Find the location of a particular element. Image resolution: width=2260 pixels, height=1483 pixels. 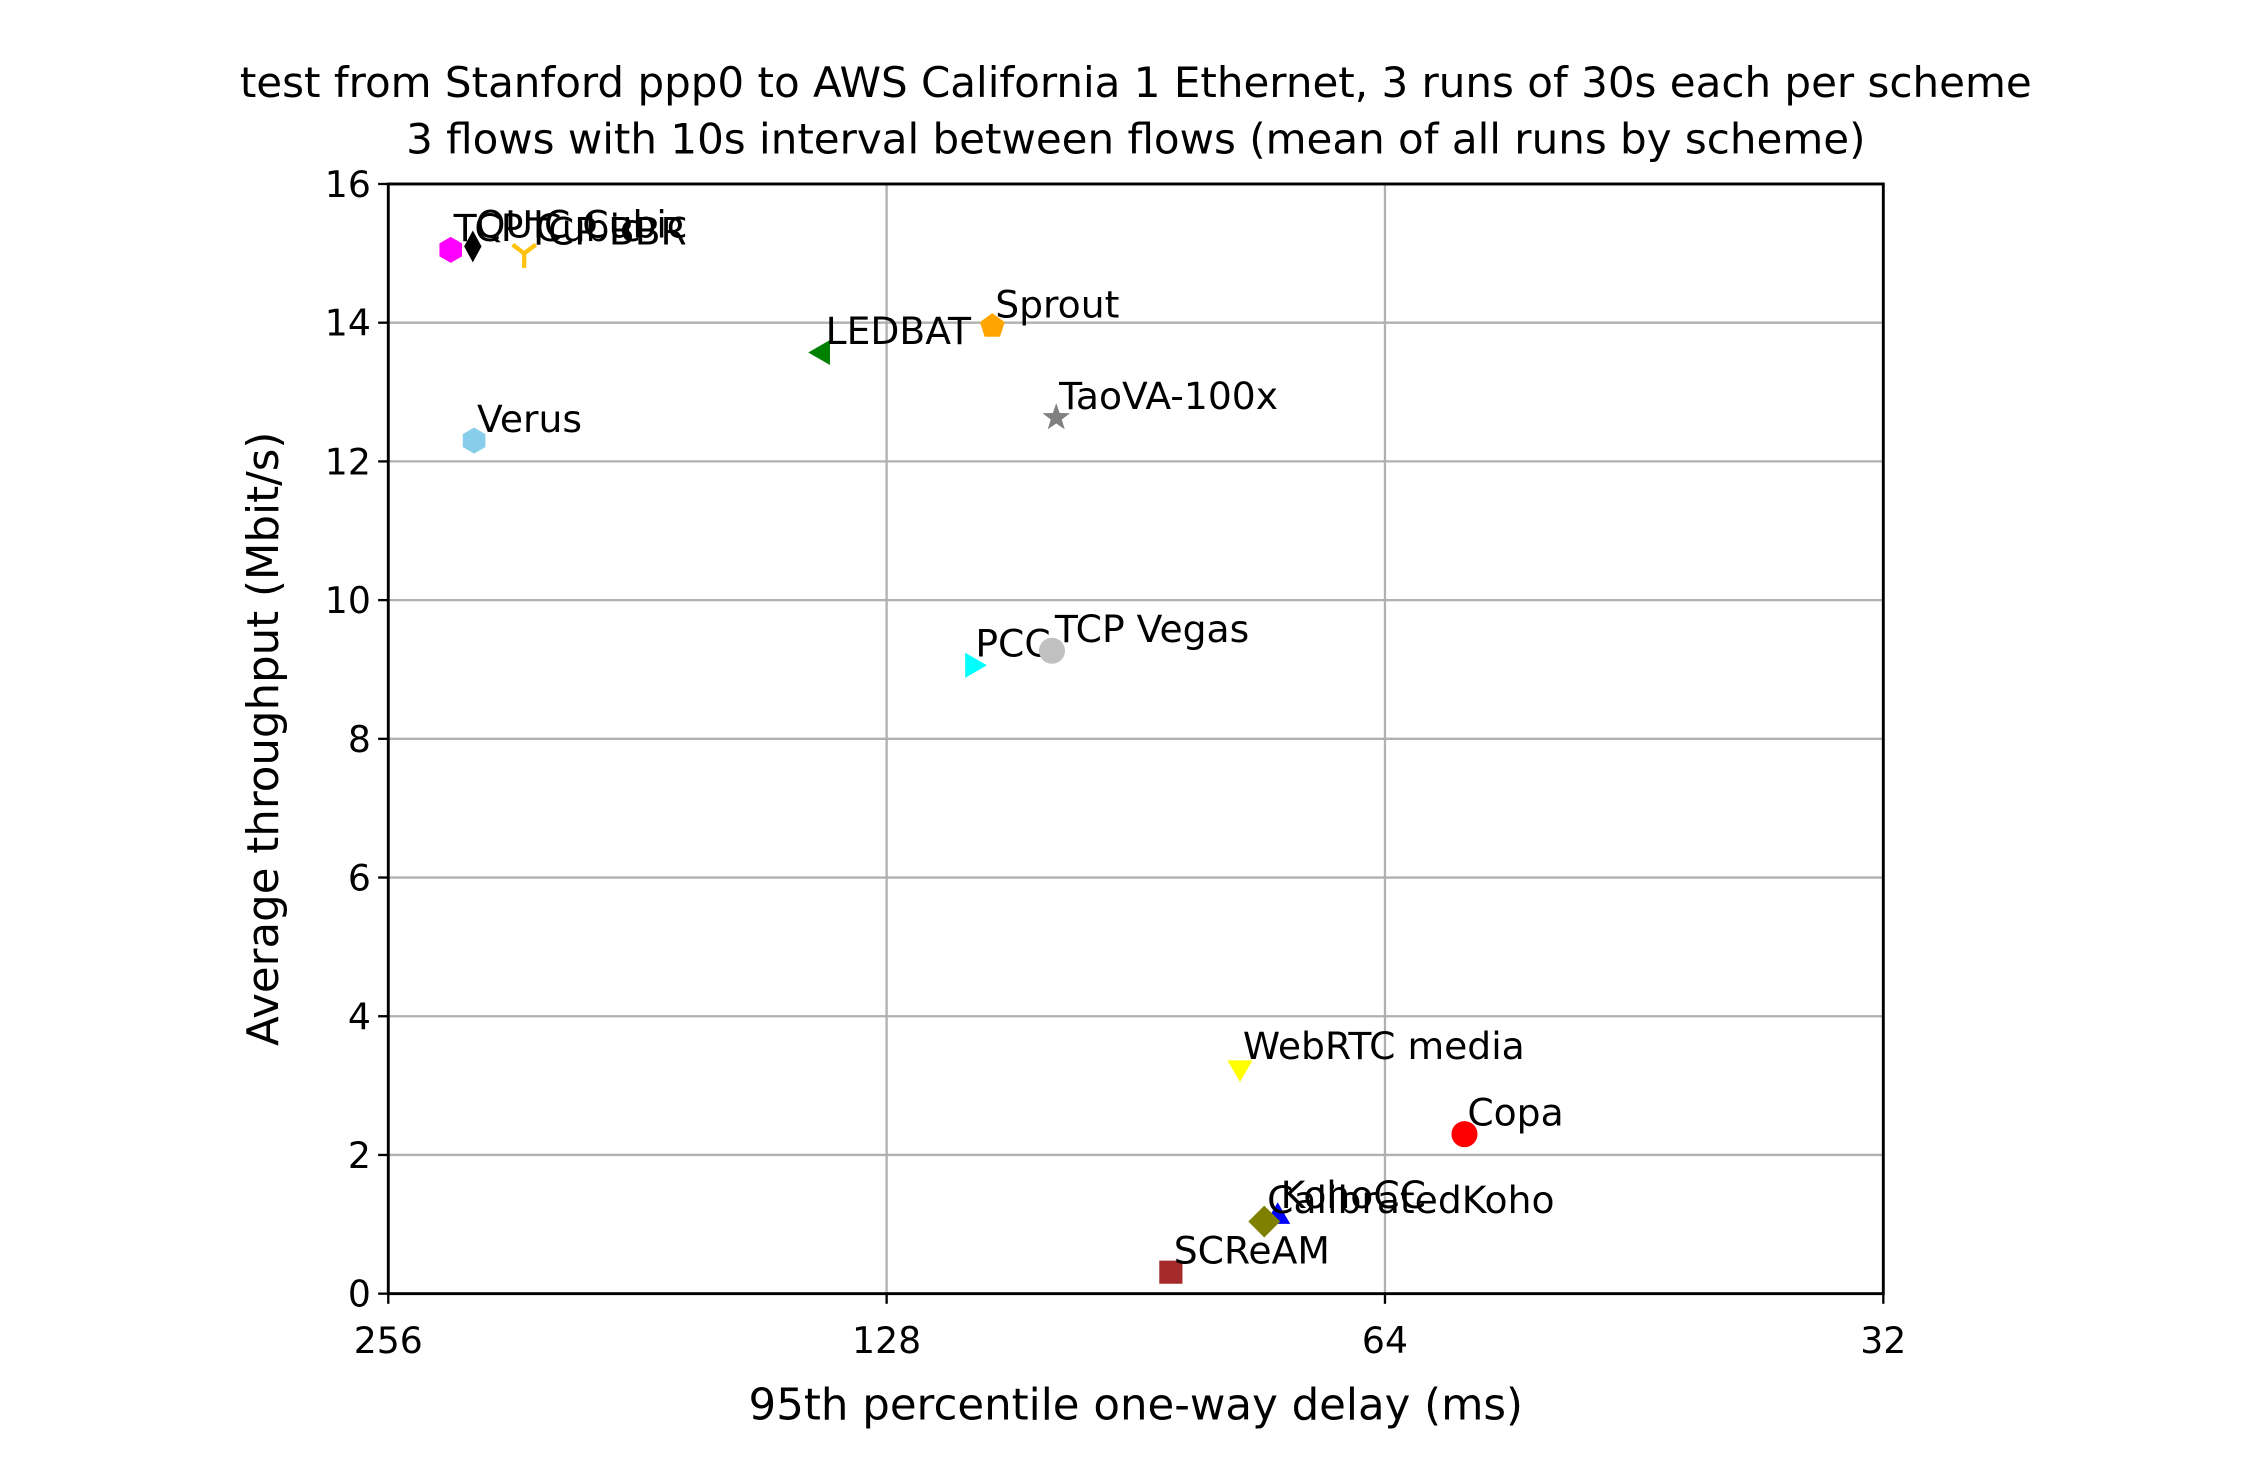

point-label: LEDBAT is located at coordinates (899, 331).